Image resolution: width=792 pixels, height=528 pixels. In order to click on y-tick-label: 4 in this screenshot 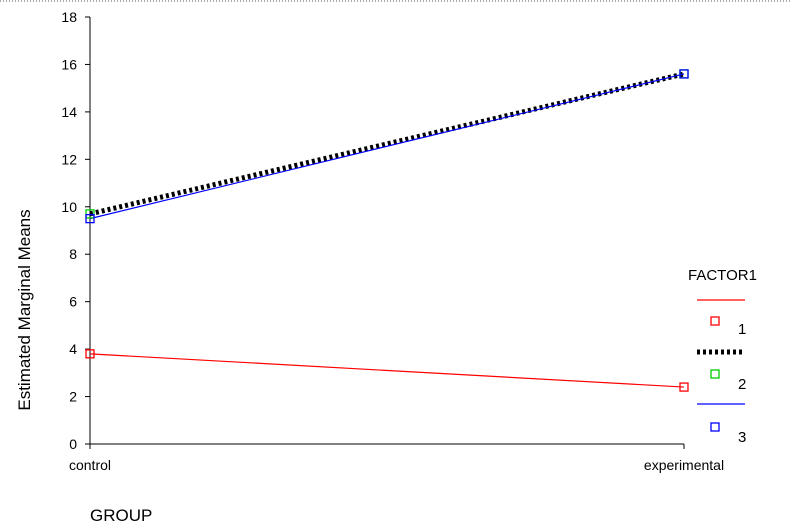, I will do `click(73, 349)`.